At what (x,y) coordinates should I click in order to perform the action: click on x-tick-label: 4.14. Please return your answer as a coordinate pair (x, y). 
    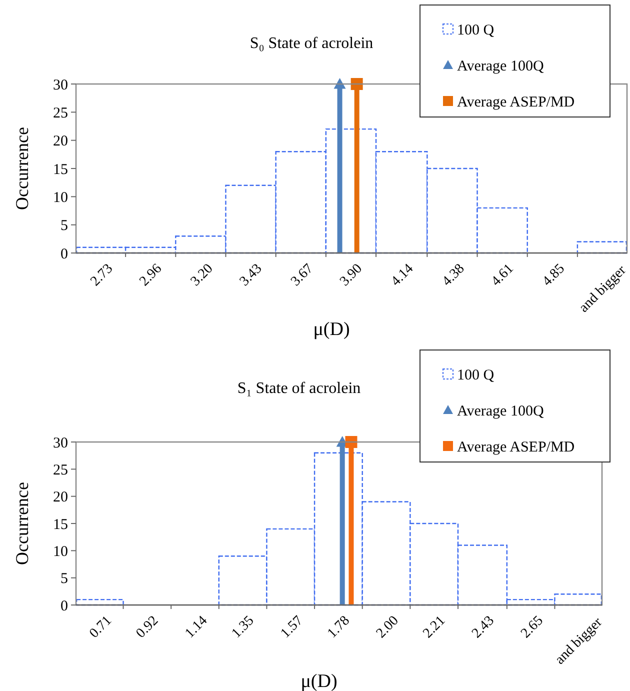
    Looking at the image, I should click on (402, 275).